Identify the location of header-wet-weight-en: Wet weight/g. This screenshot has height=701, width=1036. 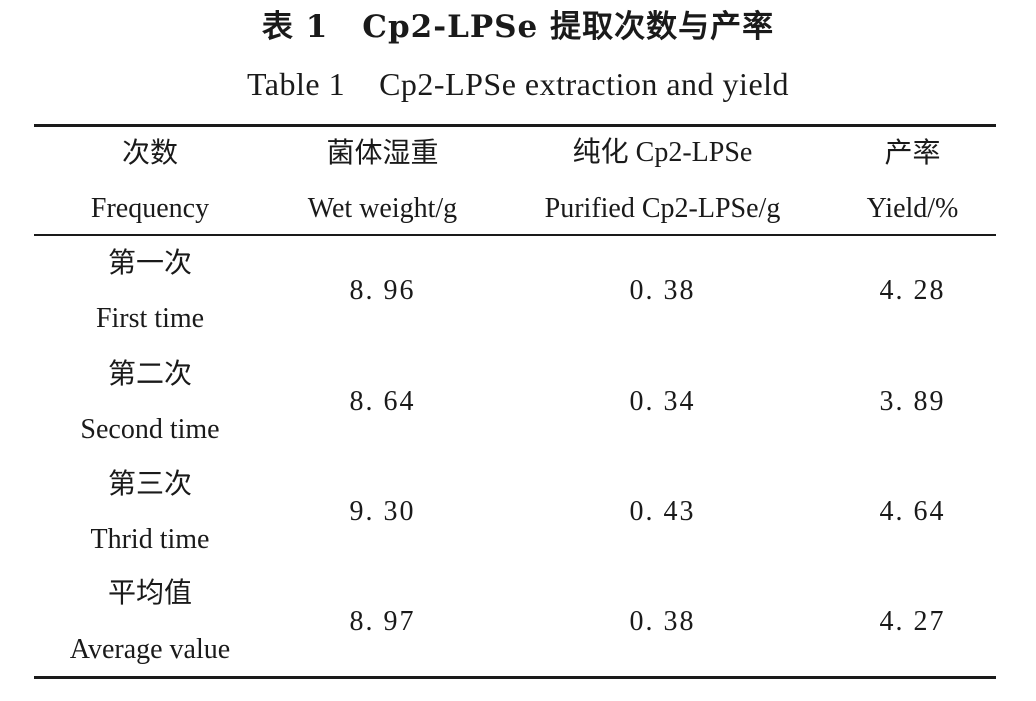
(382, 208).